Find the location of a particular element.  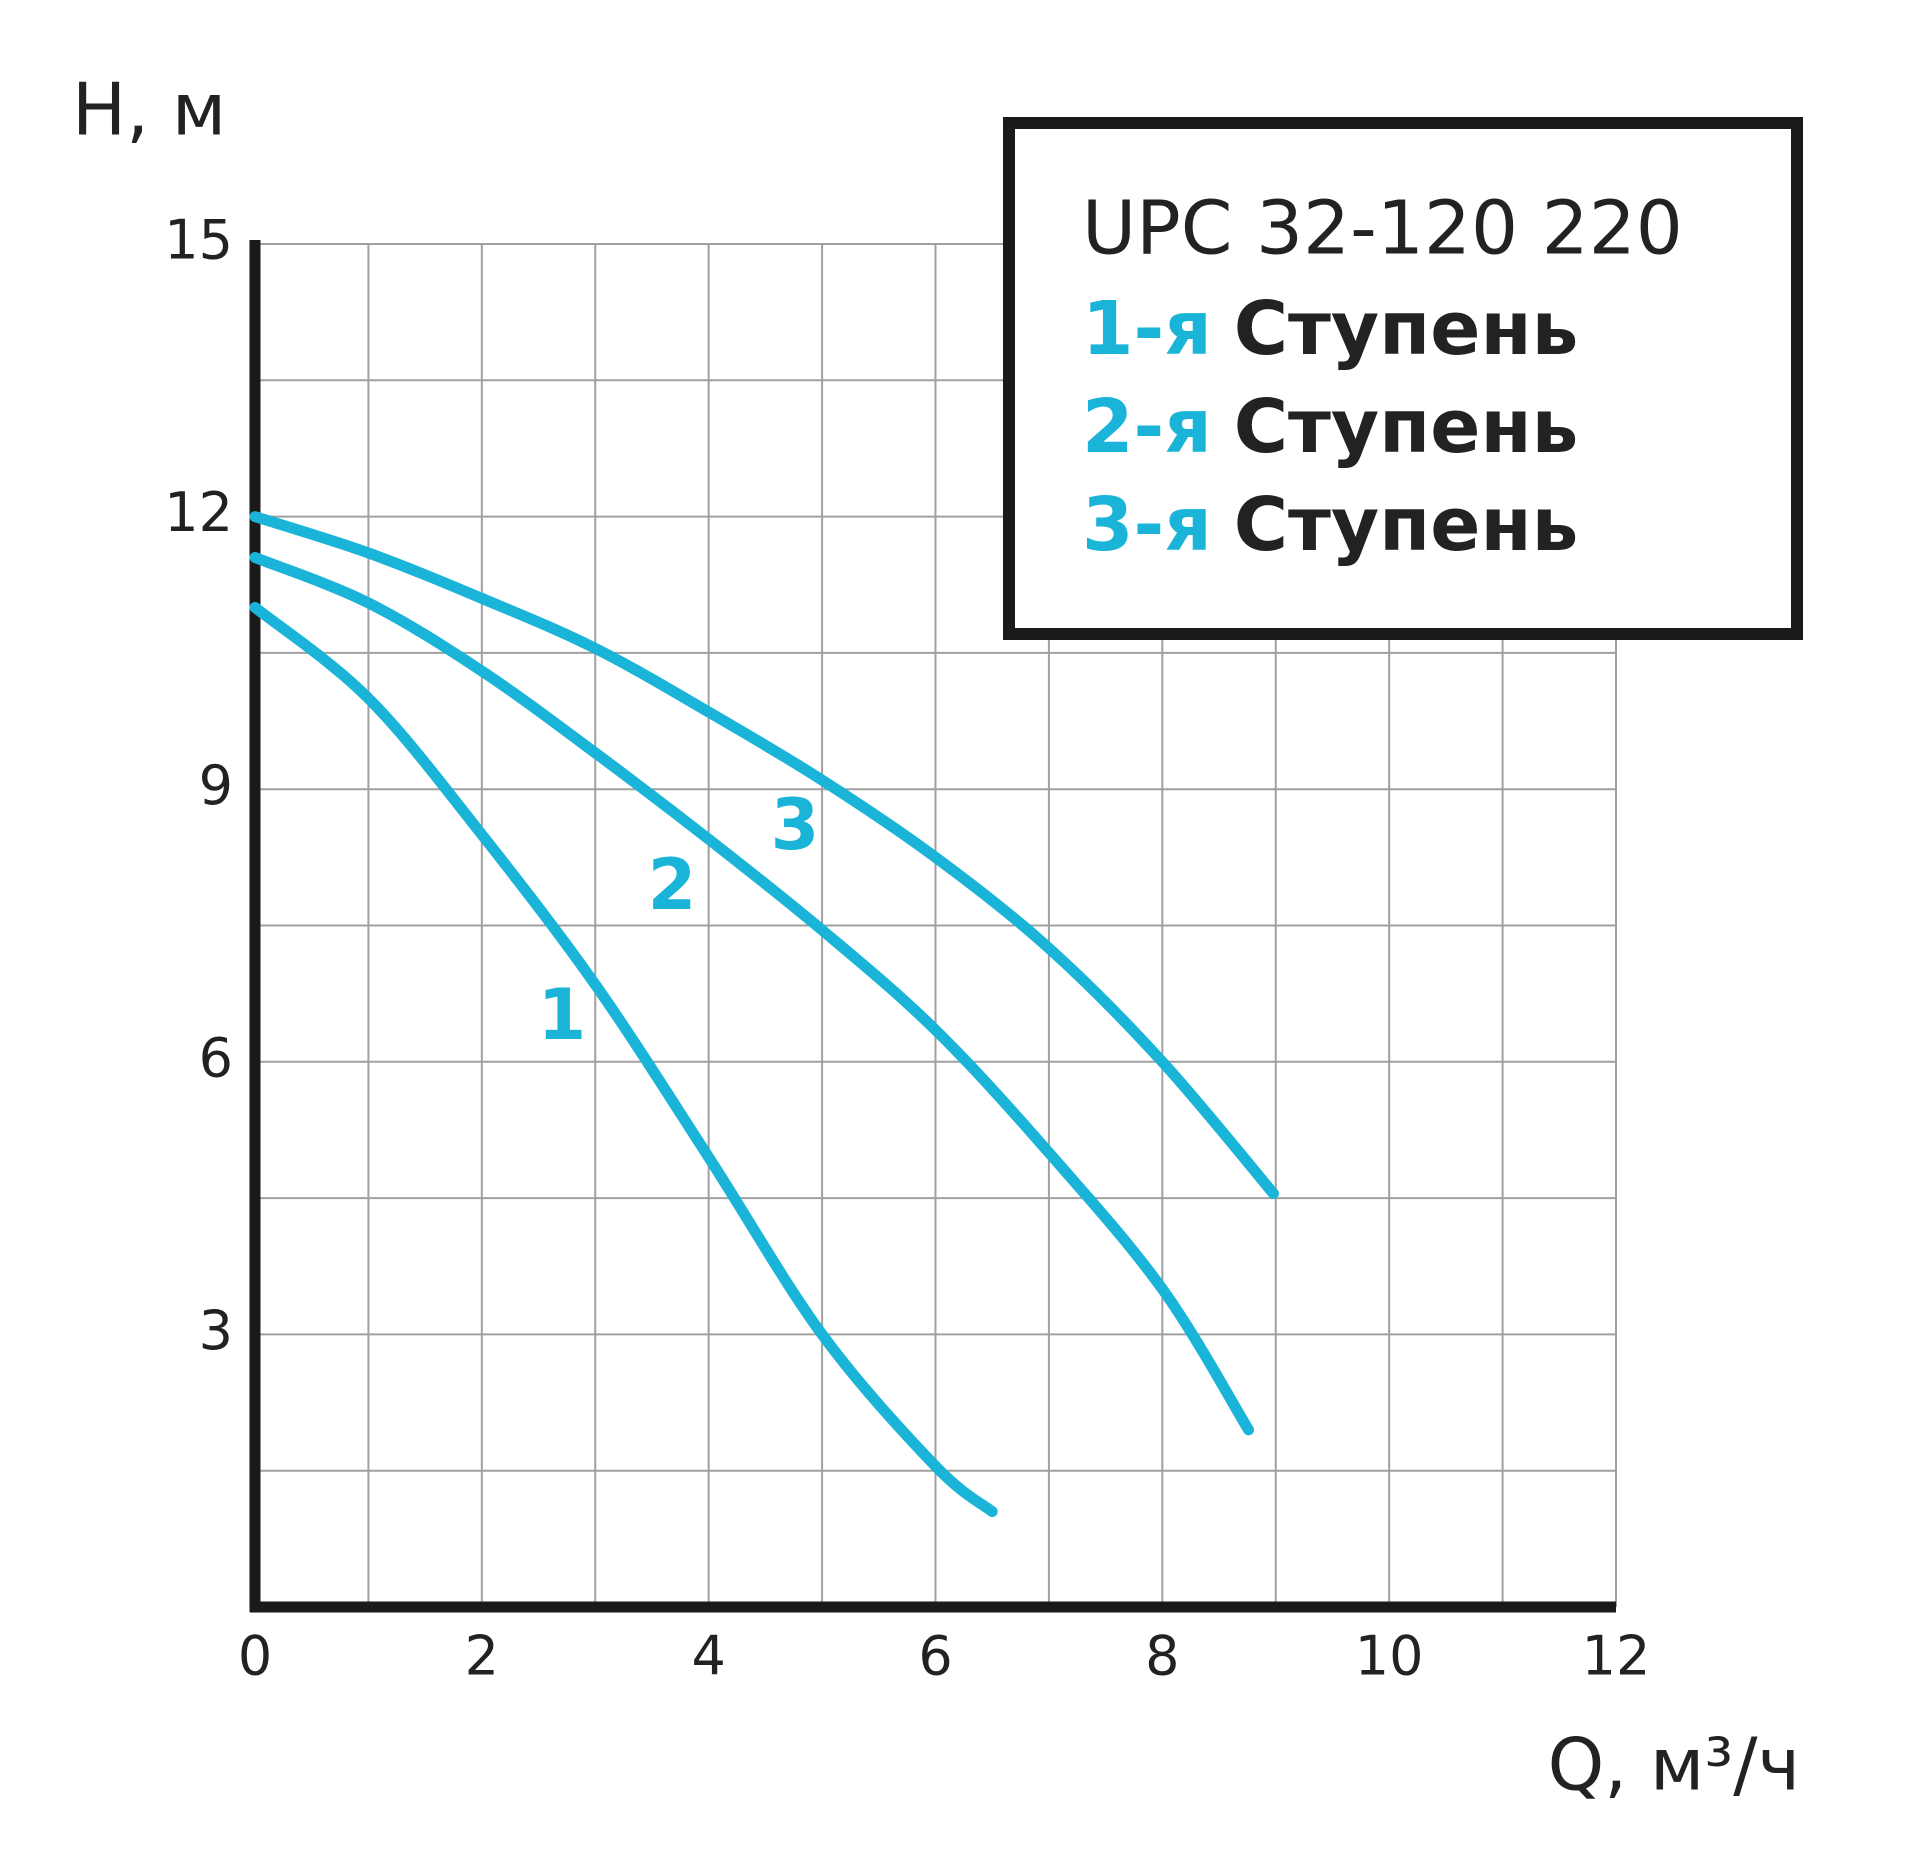

x-axis-title: Q, м³/ч is located at coordinates (1674, 1765).